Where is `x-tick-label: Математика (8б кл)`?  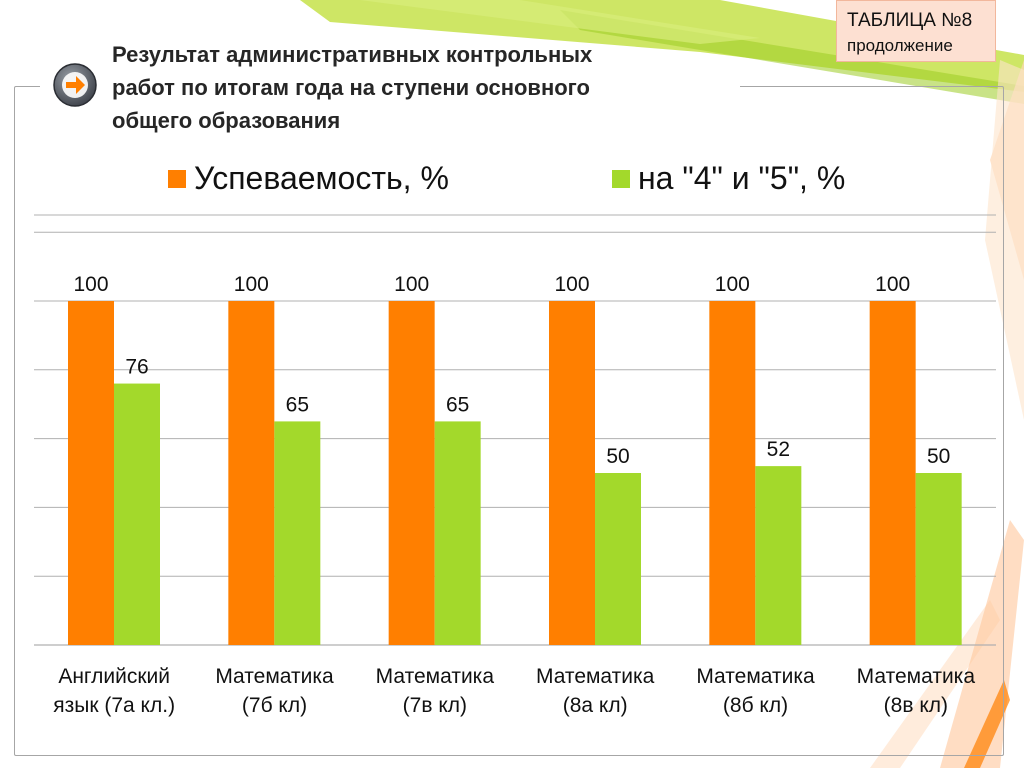
x-tick-label: Математика (8б кл) is located at coordinates (755, 691).